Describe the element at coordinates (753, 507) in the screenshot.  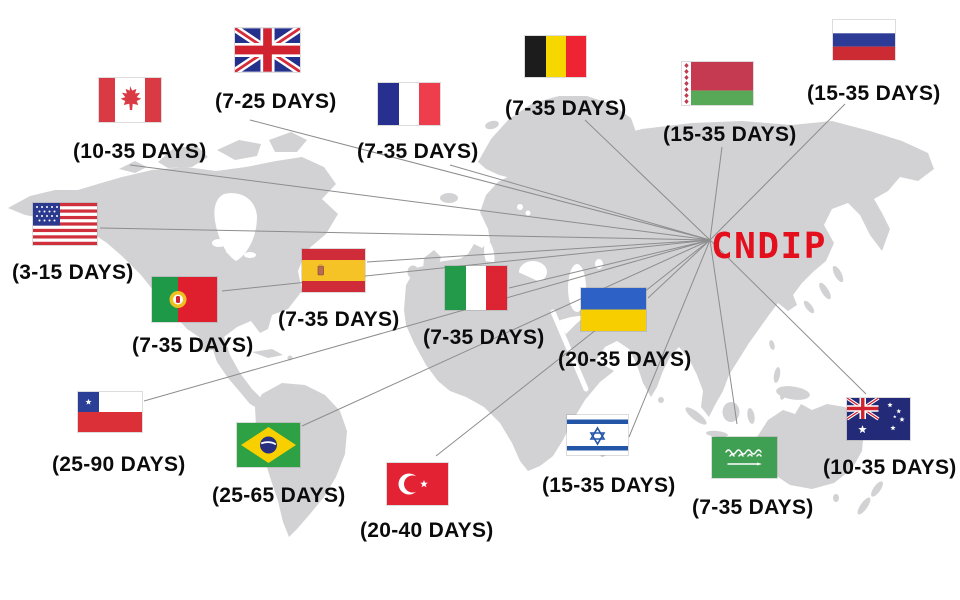
I see `saudi-arabia-shipping-days-label: (7-35 DAYS)` at that location.